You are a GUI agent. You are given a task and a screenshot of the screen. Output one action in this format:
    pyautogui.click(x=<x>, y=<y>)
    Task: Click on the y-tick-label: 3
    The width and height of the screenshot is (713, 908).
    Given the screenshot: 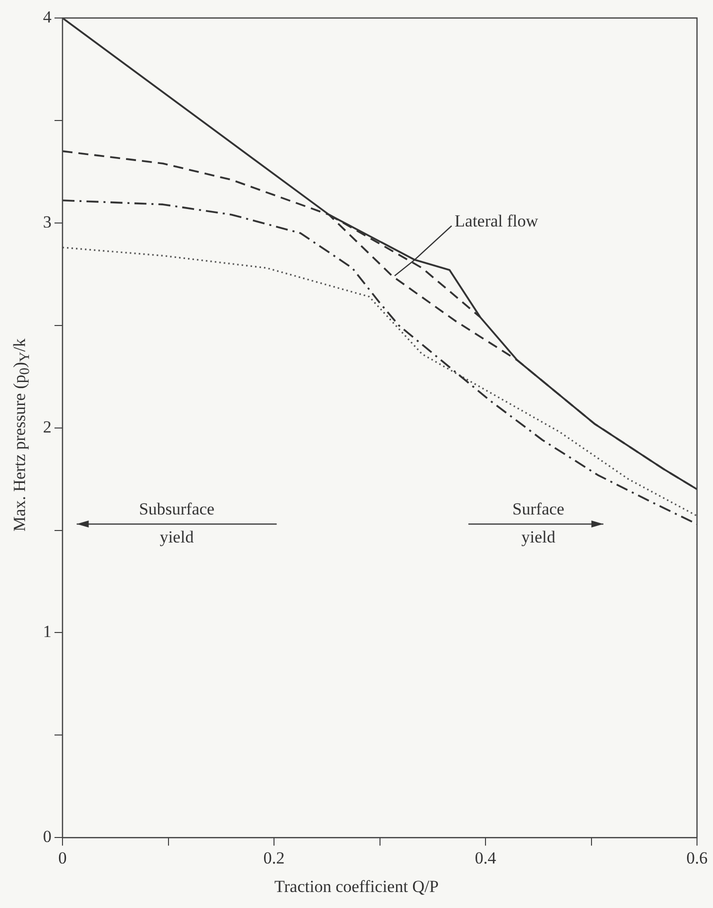 What is the action you would take?
    pyautogui.click(x=47, y=222)
    